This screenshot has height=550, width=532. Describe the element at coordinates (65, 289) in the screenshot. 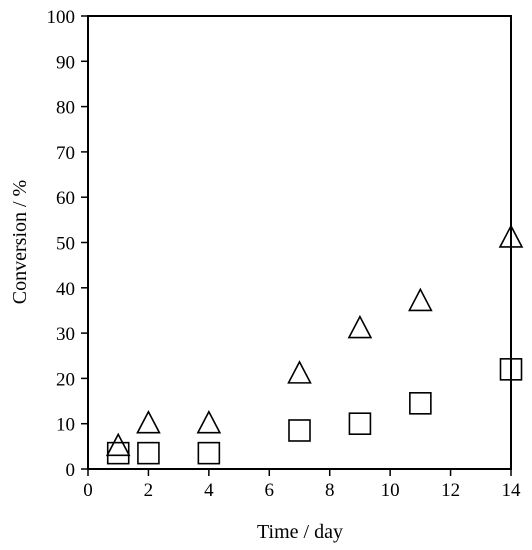

I see `y-tick-label: 40` at that location.